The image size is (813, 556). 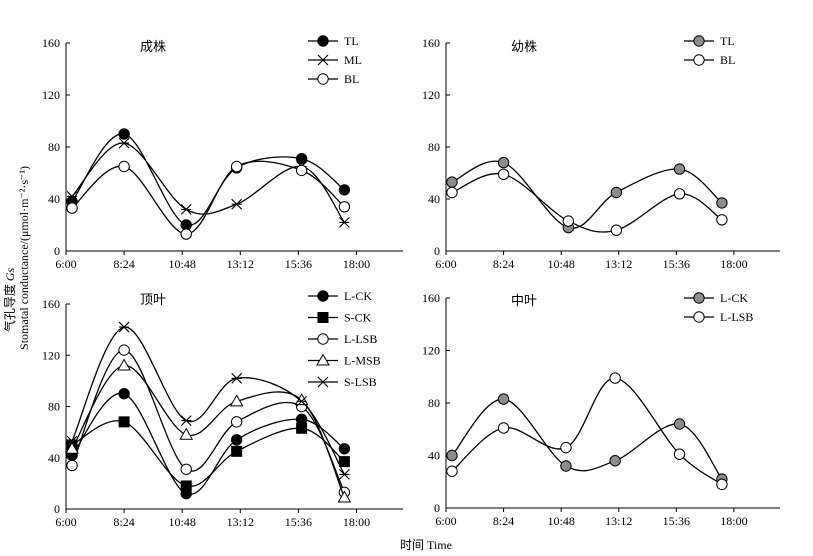 I want to click on x-tick-label: 13:12, so click(x=618, y=264).